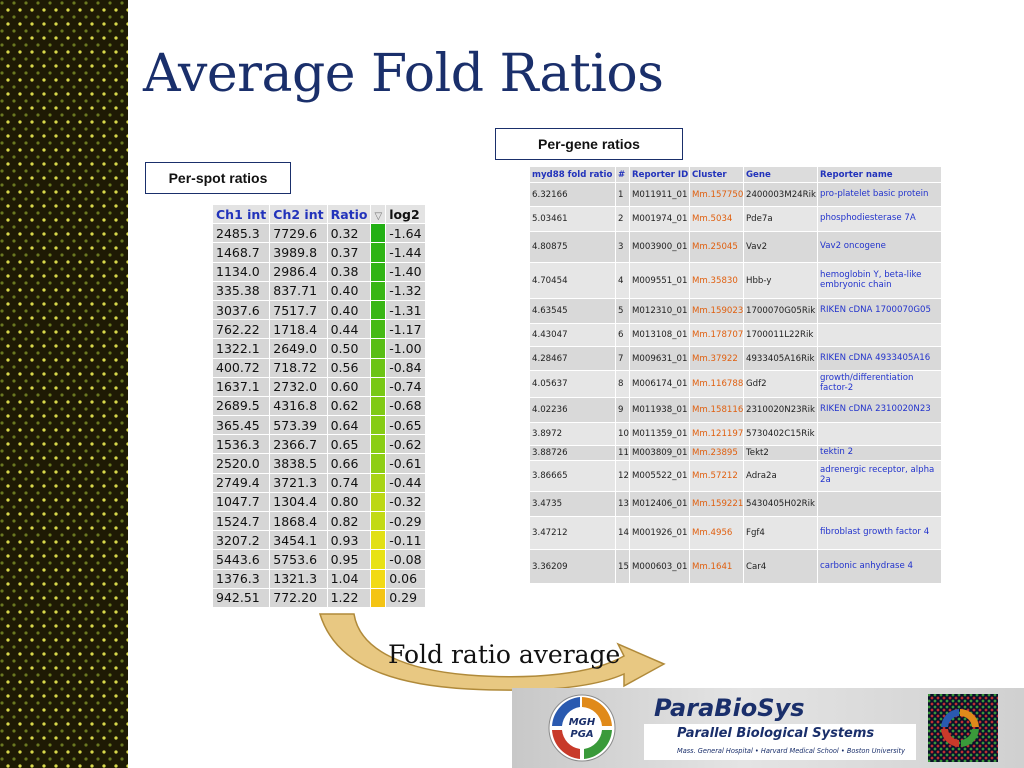 Image resolution: width=1024 pixels, height=768 pixels. Describe the element at coordinates (716, 219) in the screenshot. I see `cluster-link: Mm.5034` at that location.